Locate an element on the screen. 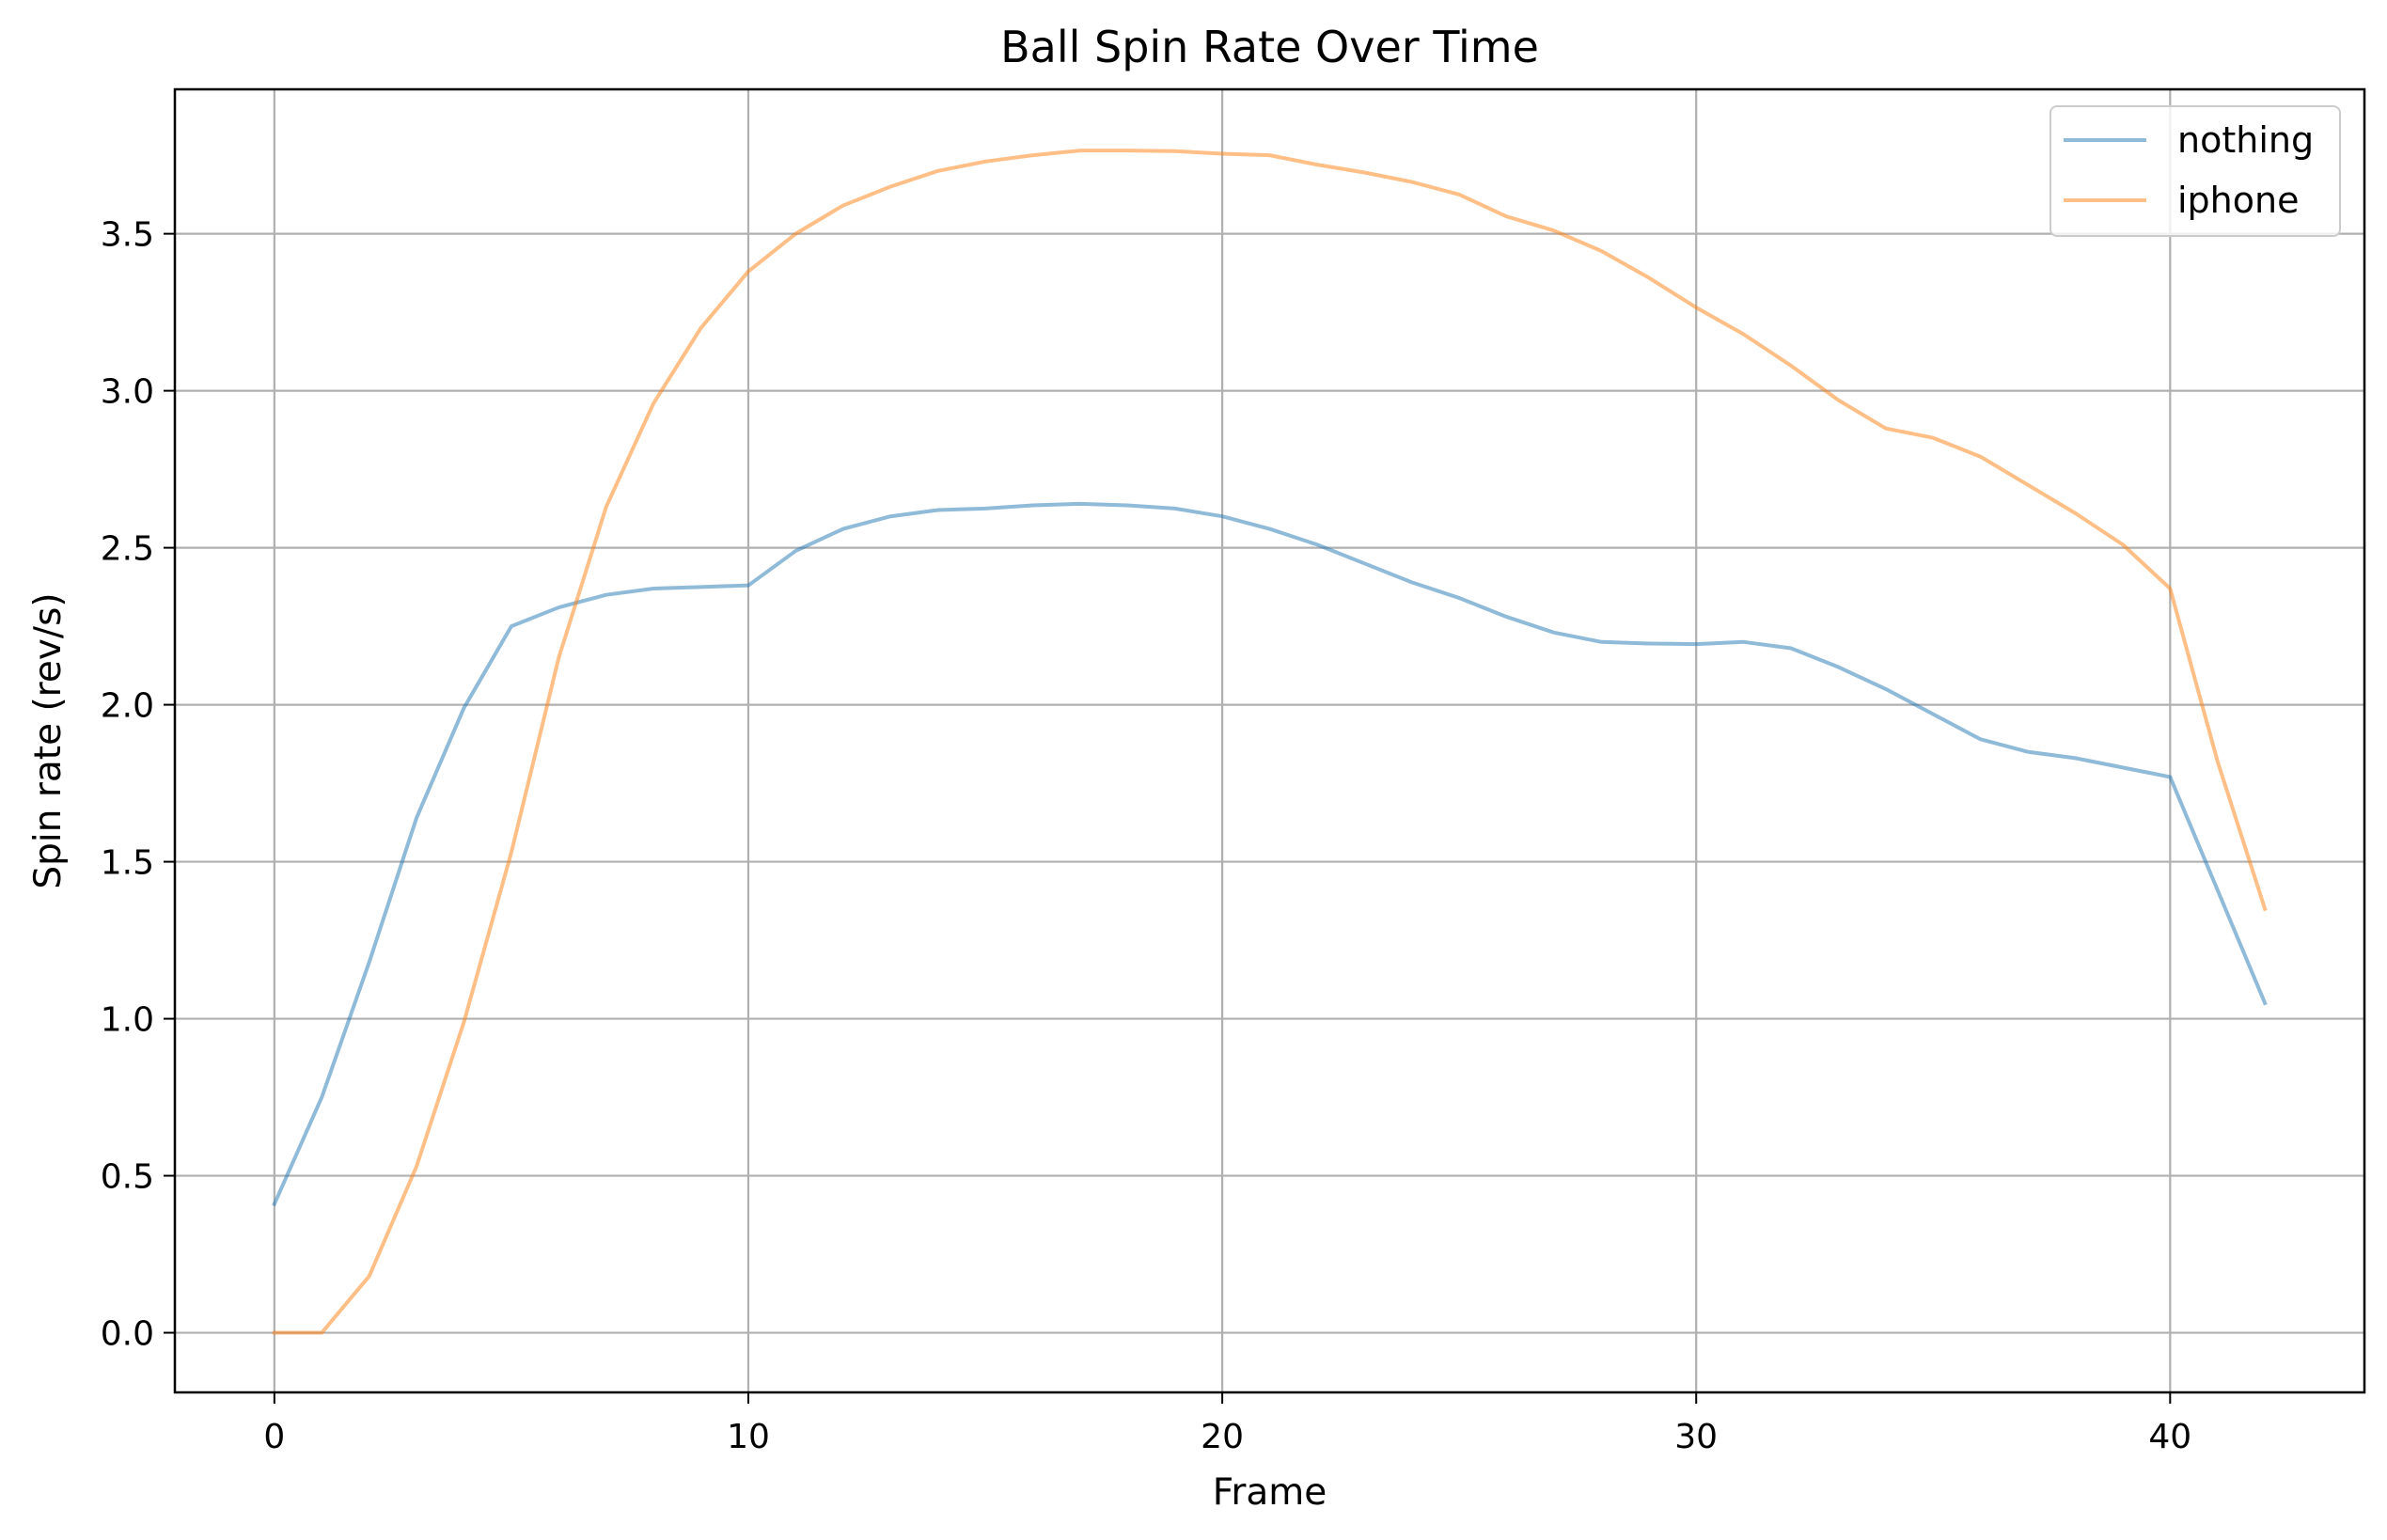 Image resolution: width=2387 pixels, height=1540 pixels. legend-label-nothing: nothing is located at coordinates (2245, 140).